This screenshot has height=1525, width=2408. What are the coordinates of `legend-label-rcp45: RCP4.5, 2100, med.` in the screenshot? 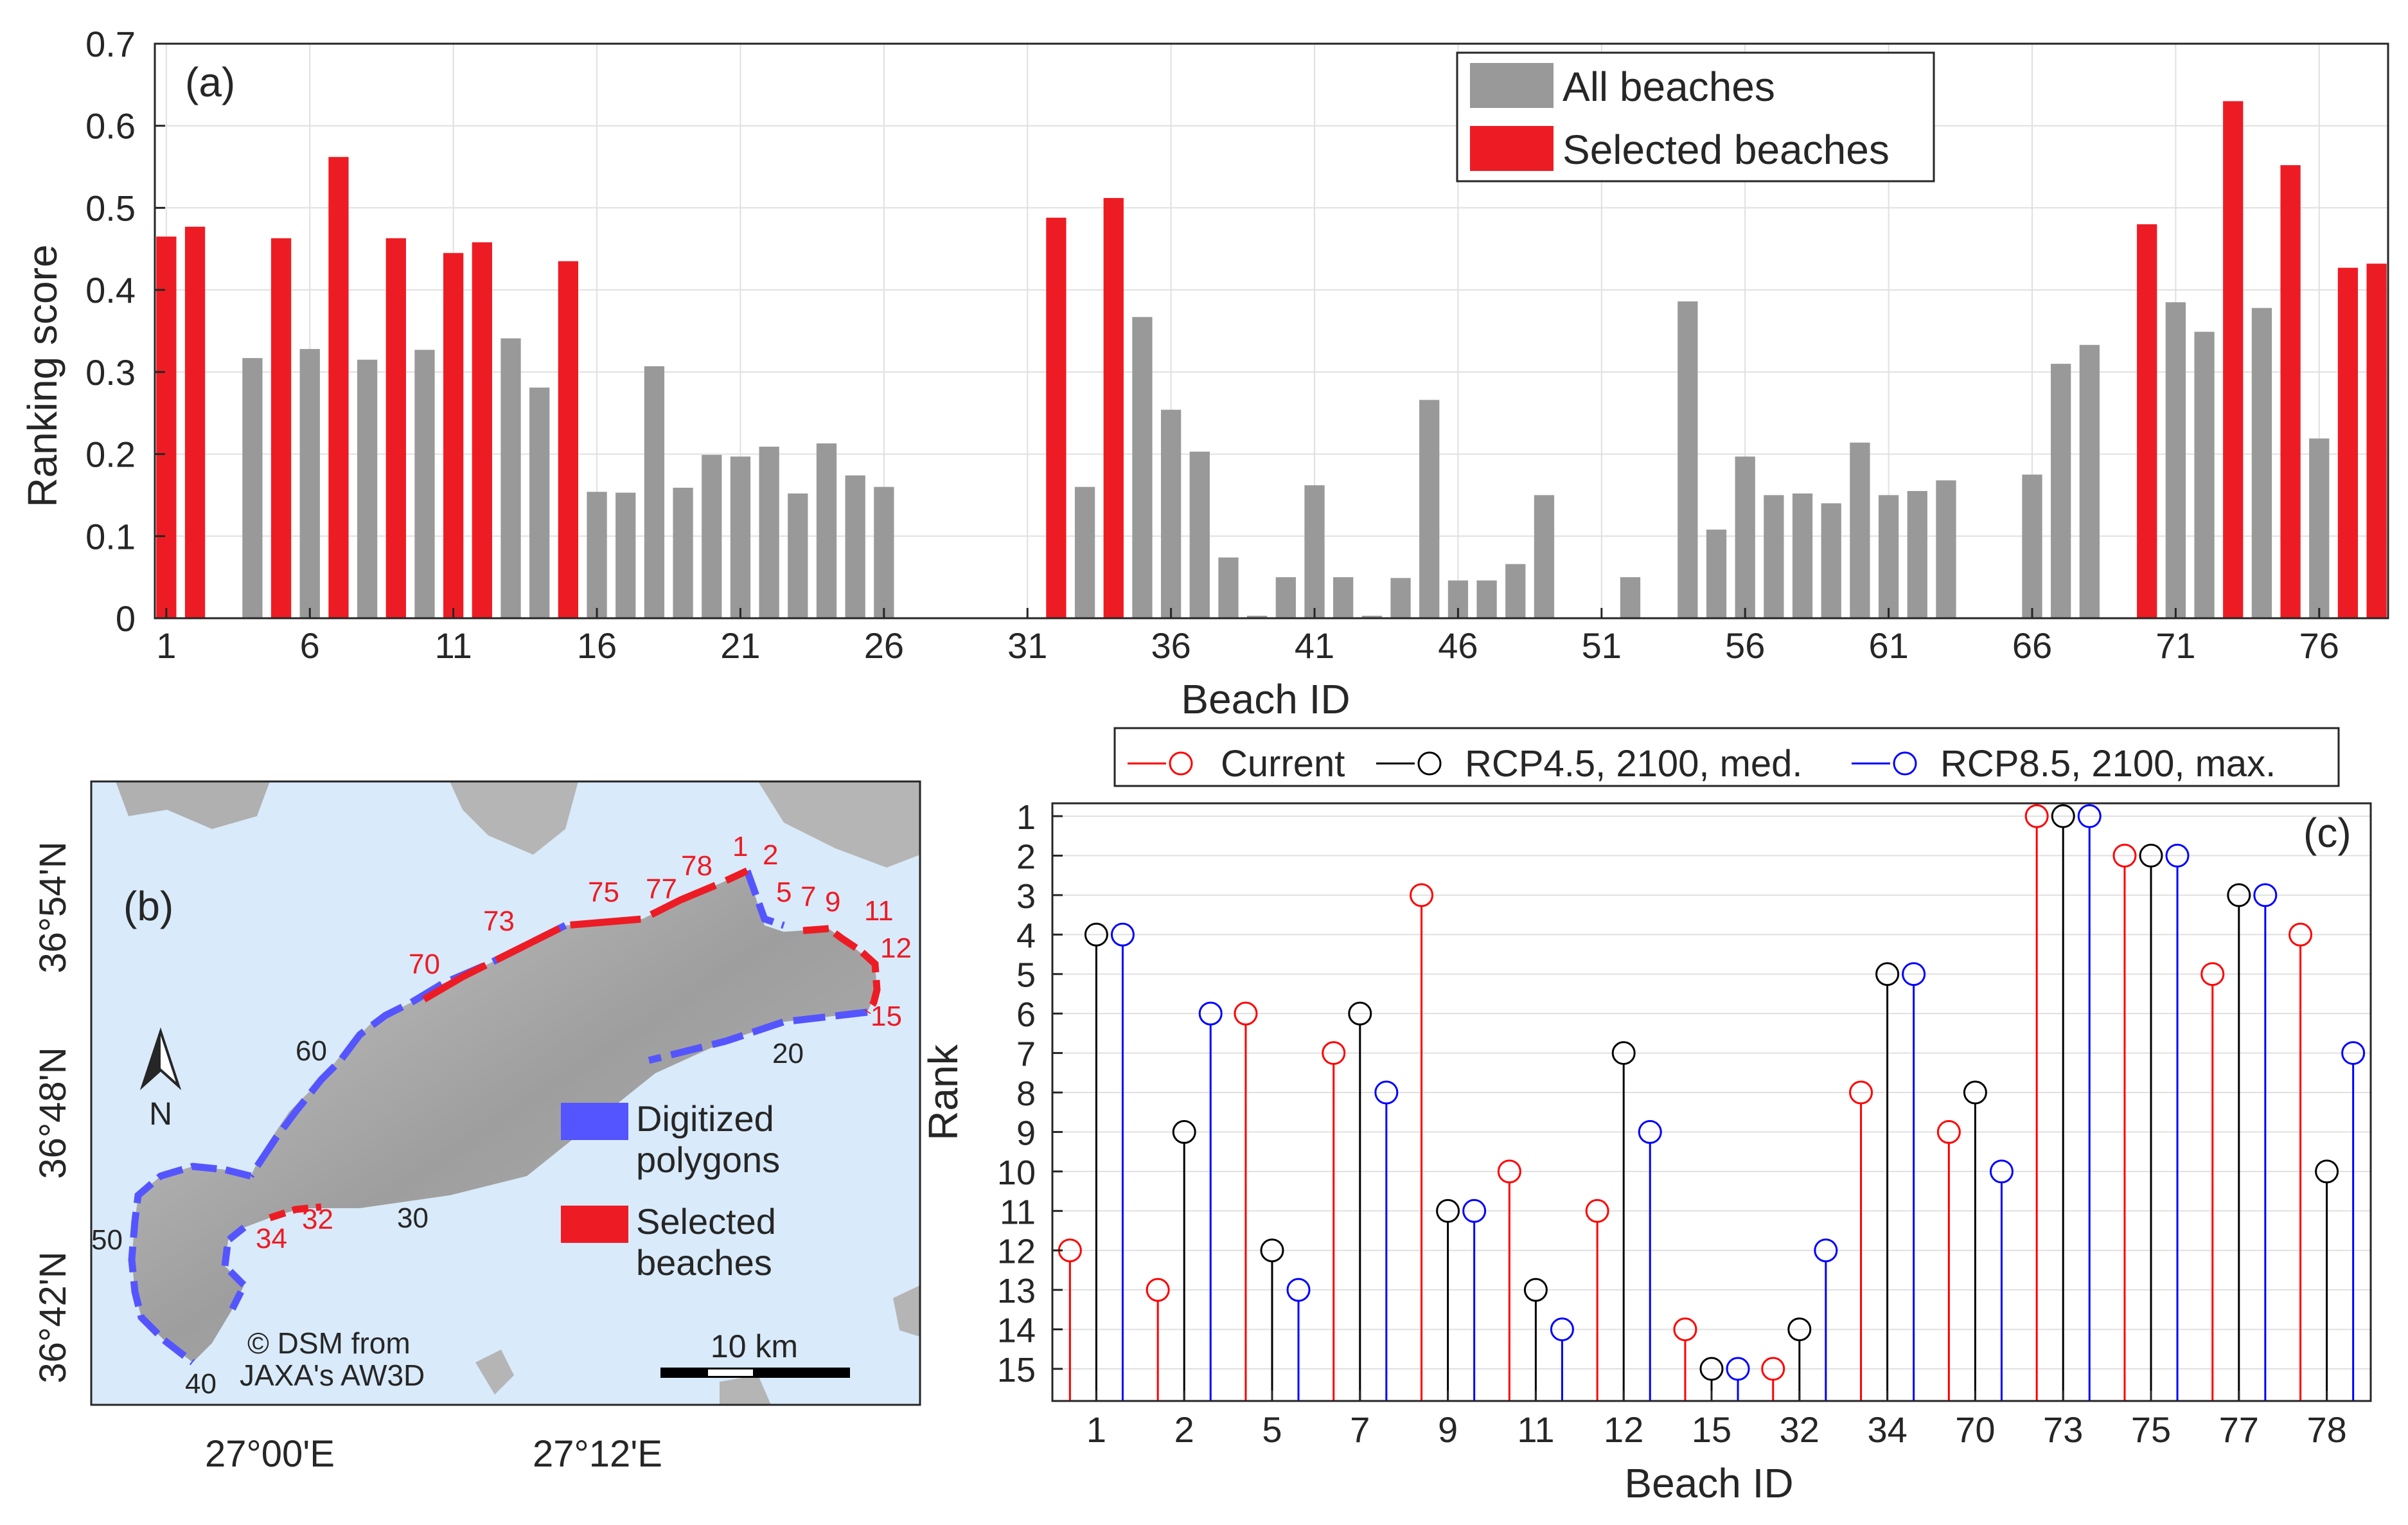 It's located at (1634, 764).